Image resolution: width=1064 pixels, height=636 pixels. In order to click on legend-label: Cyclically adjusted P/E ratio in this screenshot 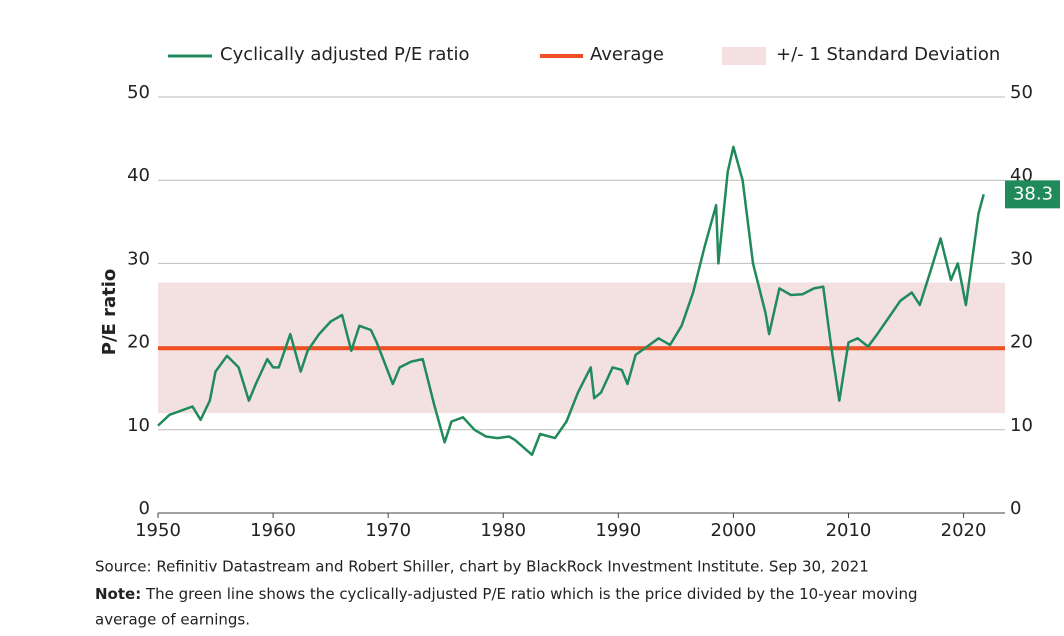, I will do `click(344, 54)`.